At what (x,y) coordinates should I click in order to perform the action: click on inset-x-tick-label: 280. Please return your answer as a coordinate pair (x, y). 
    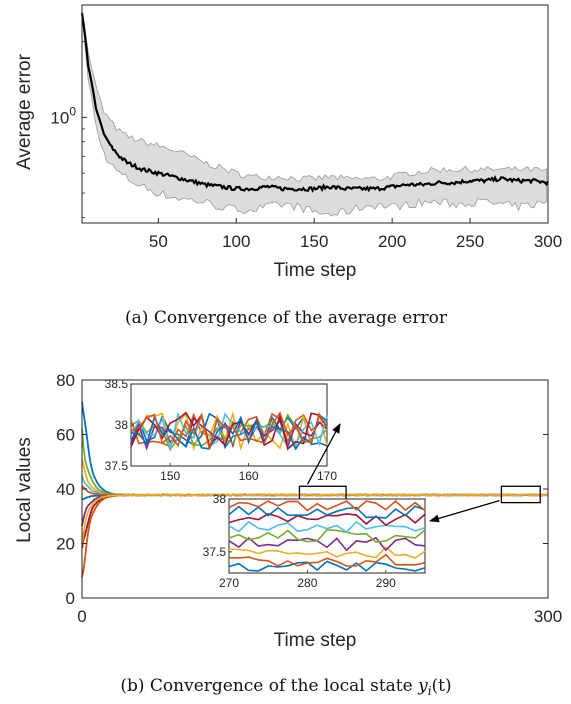
    Looking at the image, I should click on (307, 583).